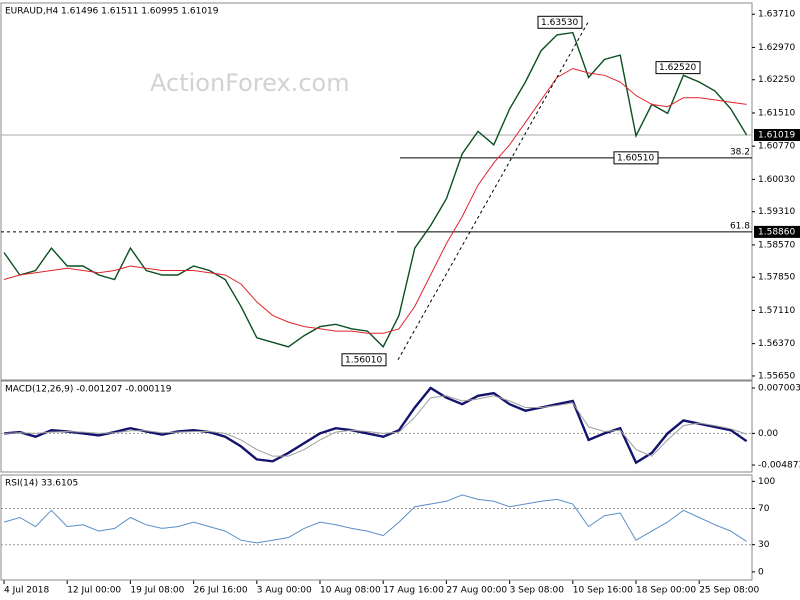 This screenshot has height=600, width=800. What do you see at coordinates (493, 191) in the screenshot?
I see `trendline` at bounding box center [493, 191].